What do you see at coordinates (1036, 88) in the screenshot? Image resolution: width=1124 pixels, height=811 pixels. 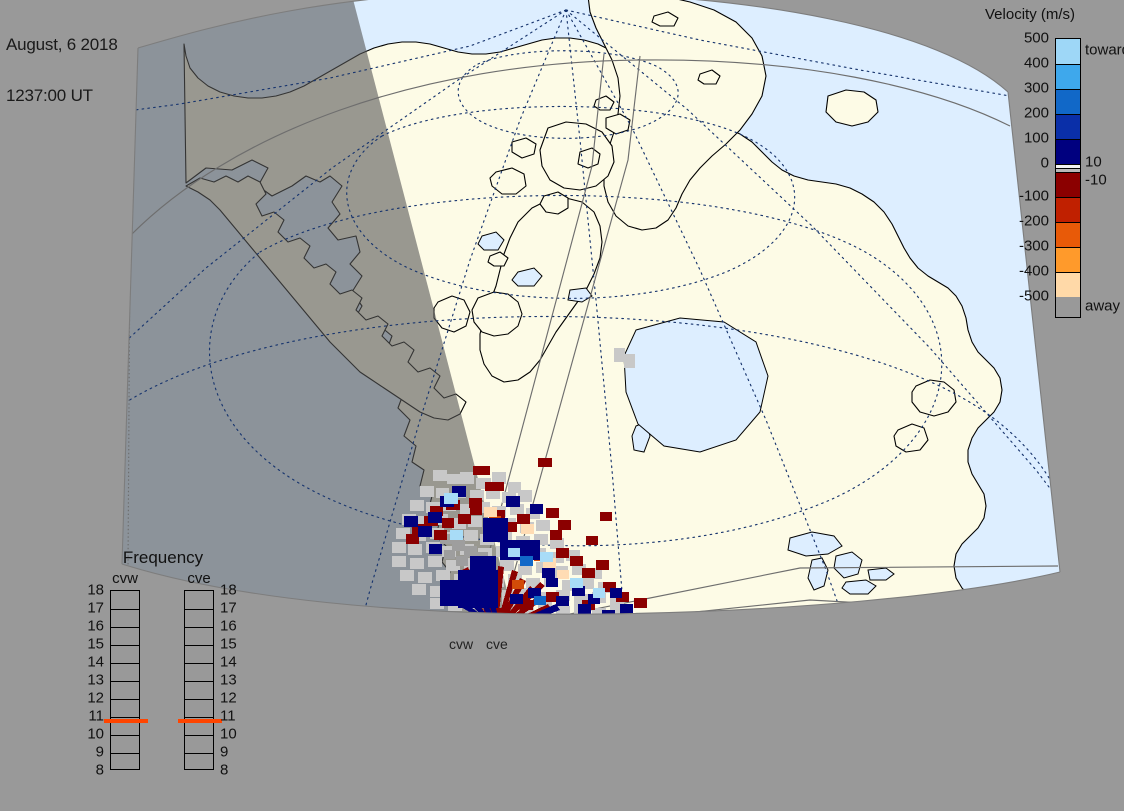 I see `velocity-tick-300: 300` at bounding box center [1036, 88].